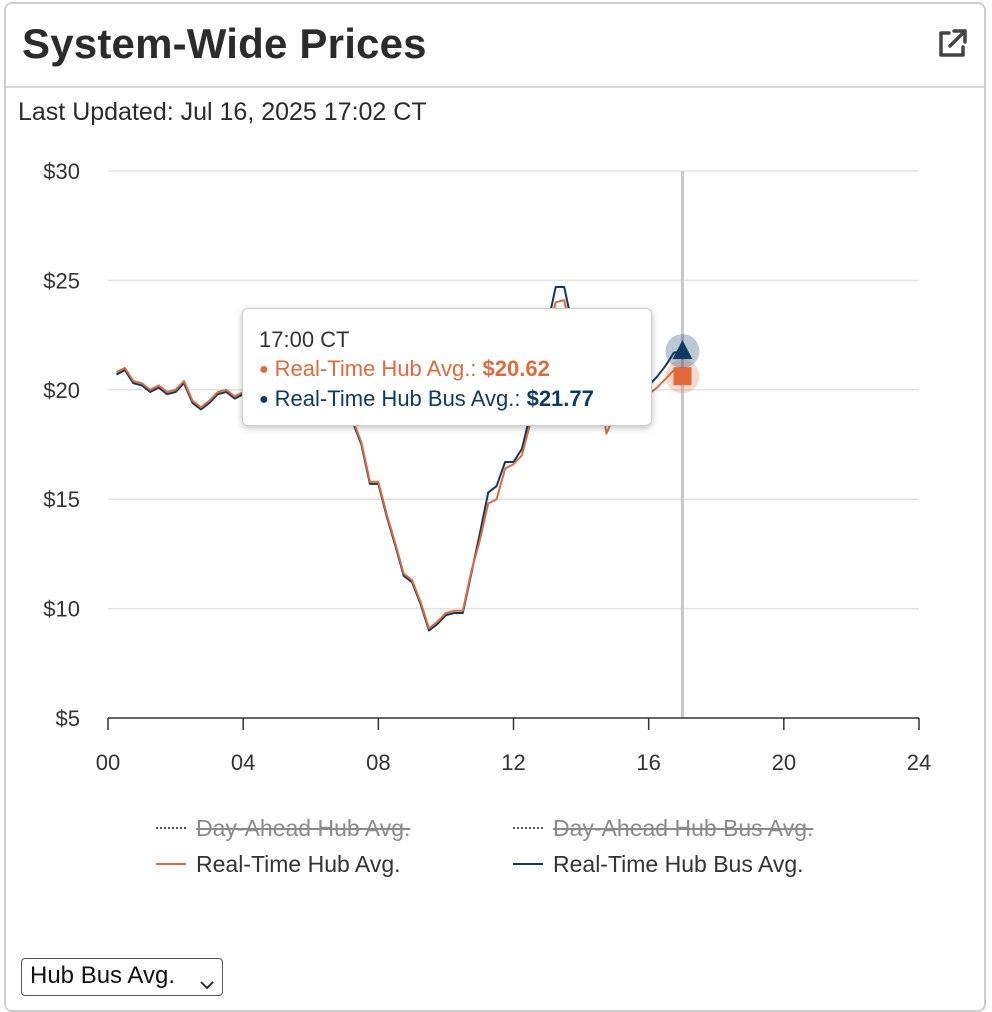 Image resolution: width=992 pixels, height=1012 pixels. I want to click on card-header: System-Wide Prices, so click(495, 46).